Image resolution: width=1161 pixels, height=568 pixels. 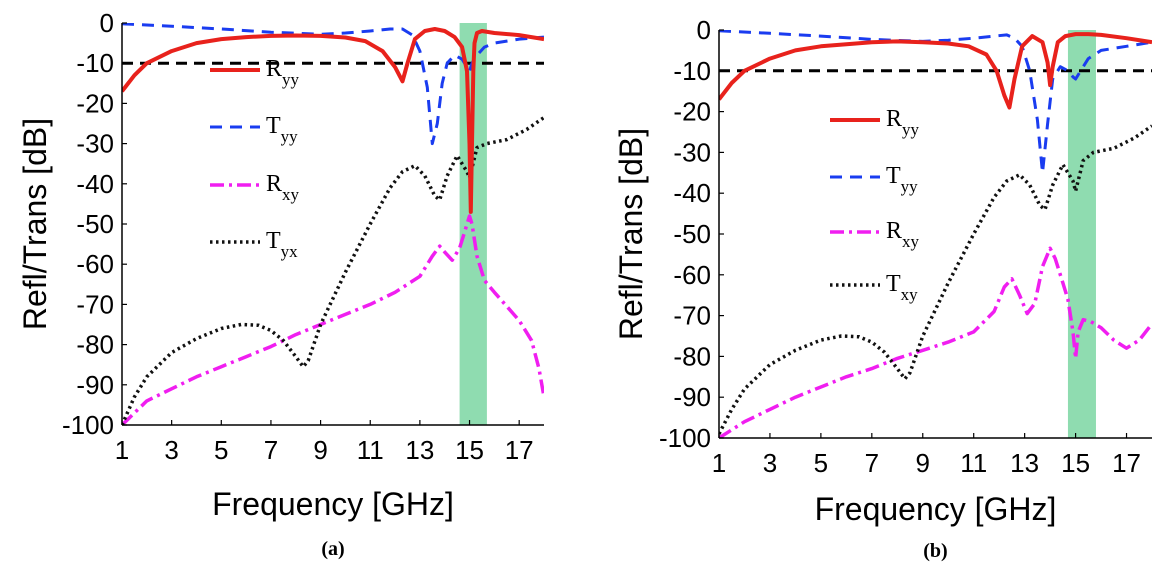 What do you see at coordinates (935, 551) in the screenshot?
I see `panel-label: (b)` at bounding box center [935, 551].